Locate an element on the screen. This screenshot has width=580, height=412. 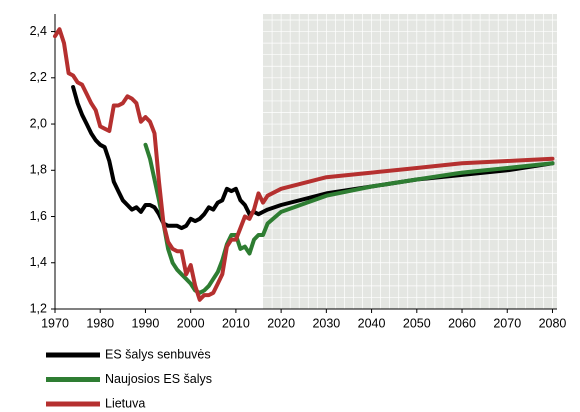
y-tick-label: 1,8 is located at coordinates (38, 170).